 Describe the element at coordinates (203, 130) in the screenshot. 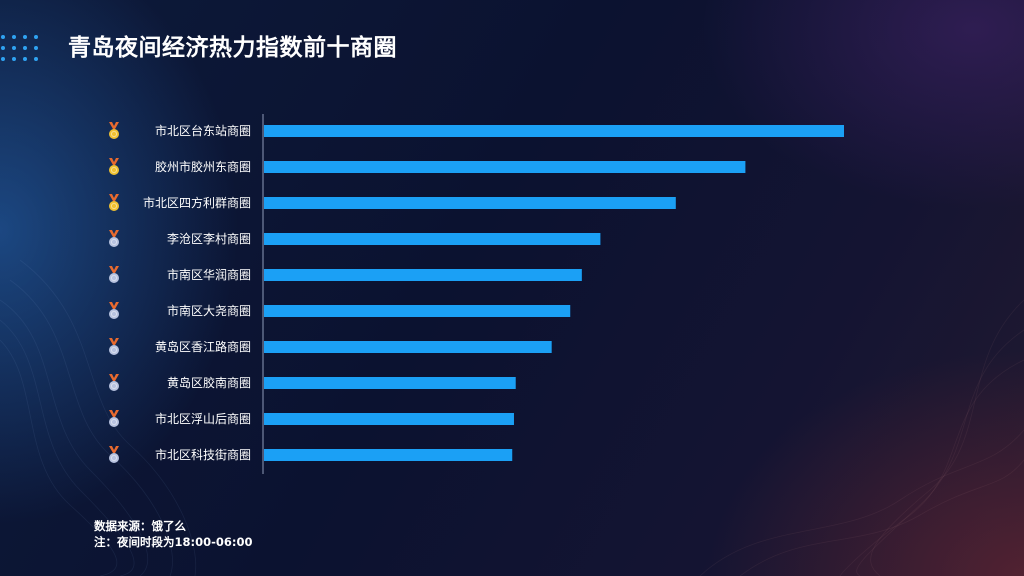

I see `category-label: 市北区台东站商圈` at that location.